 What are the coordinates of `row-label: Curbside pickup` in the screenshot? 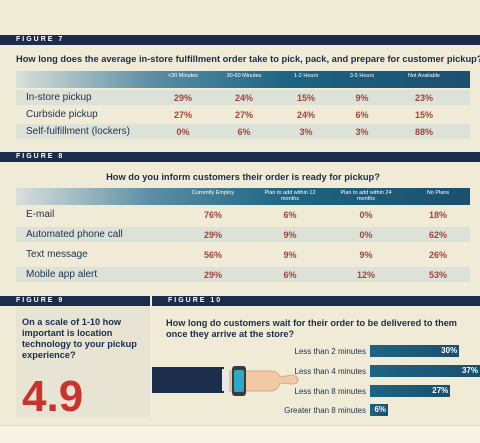 It's located at (62, 114).